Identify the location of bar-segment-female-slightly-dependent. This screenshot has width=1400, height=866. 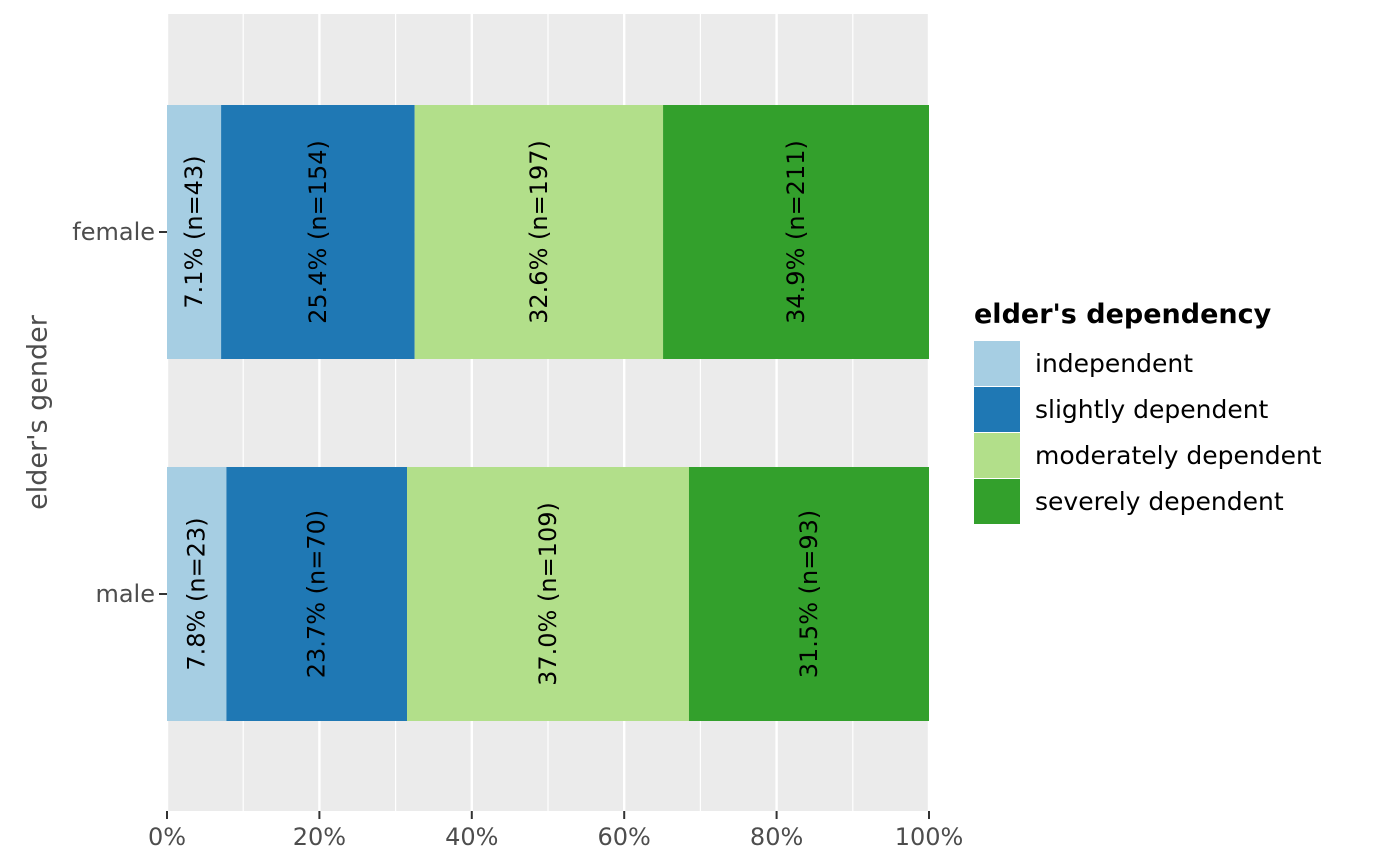
(318, 232).